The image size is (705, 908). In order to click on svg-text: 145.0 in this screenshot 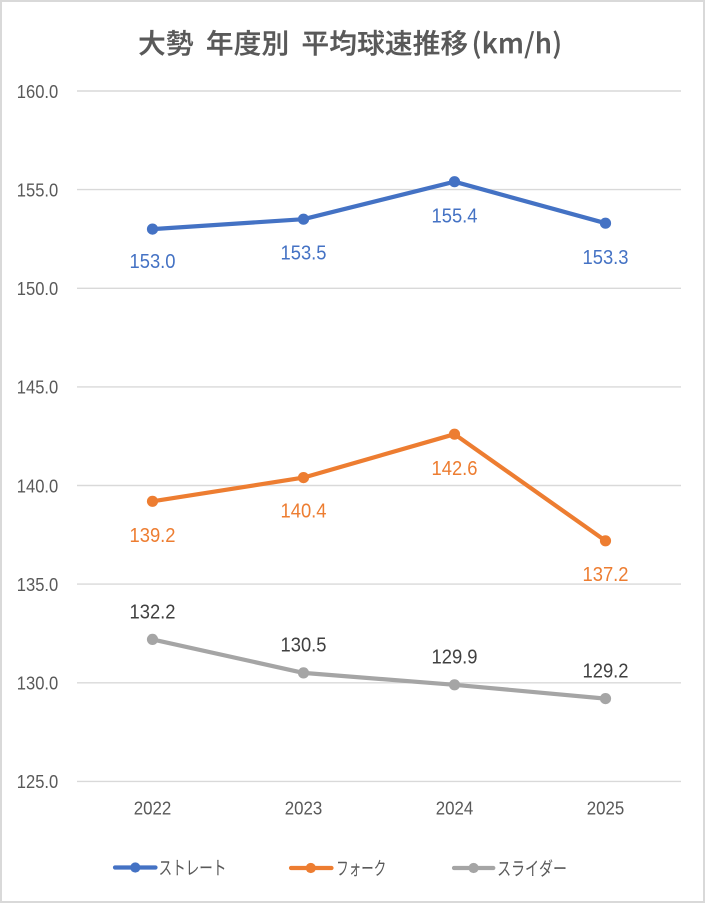, I will do `click(37, 387)`.